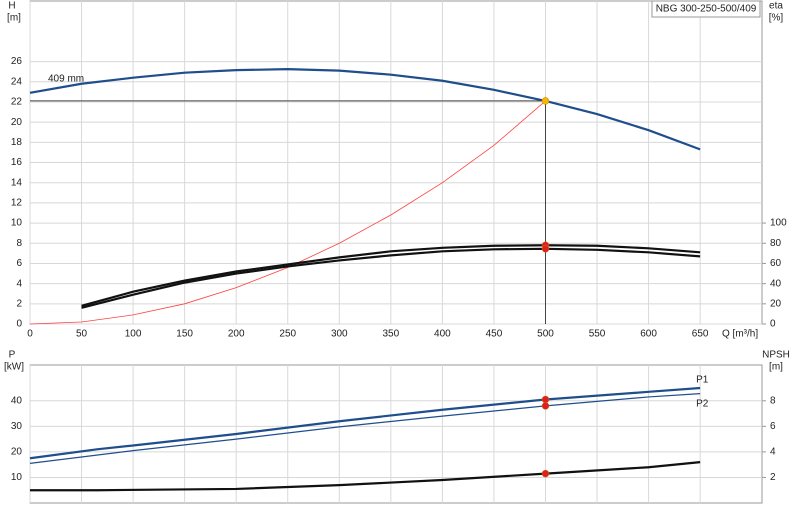 The image size is (800, 520). I want to click on y-tick-label: 16, so click(17, 162).